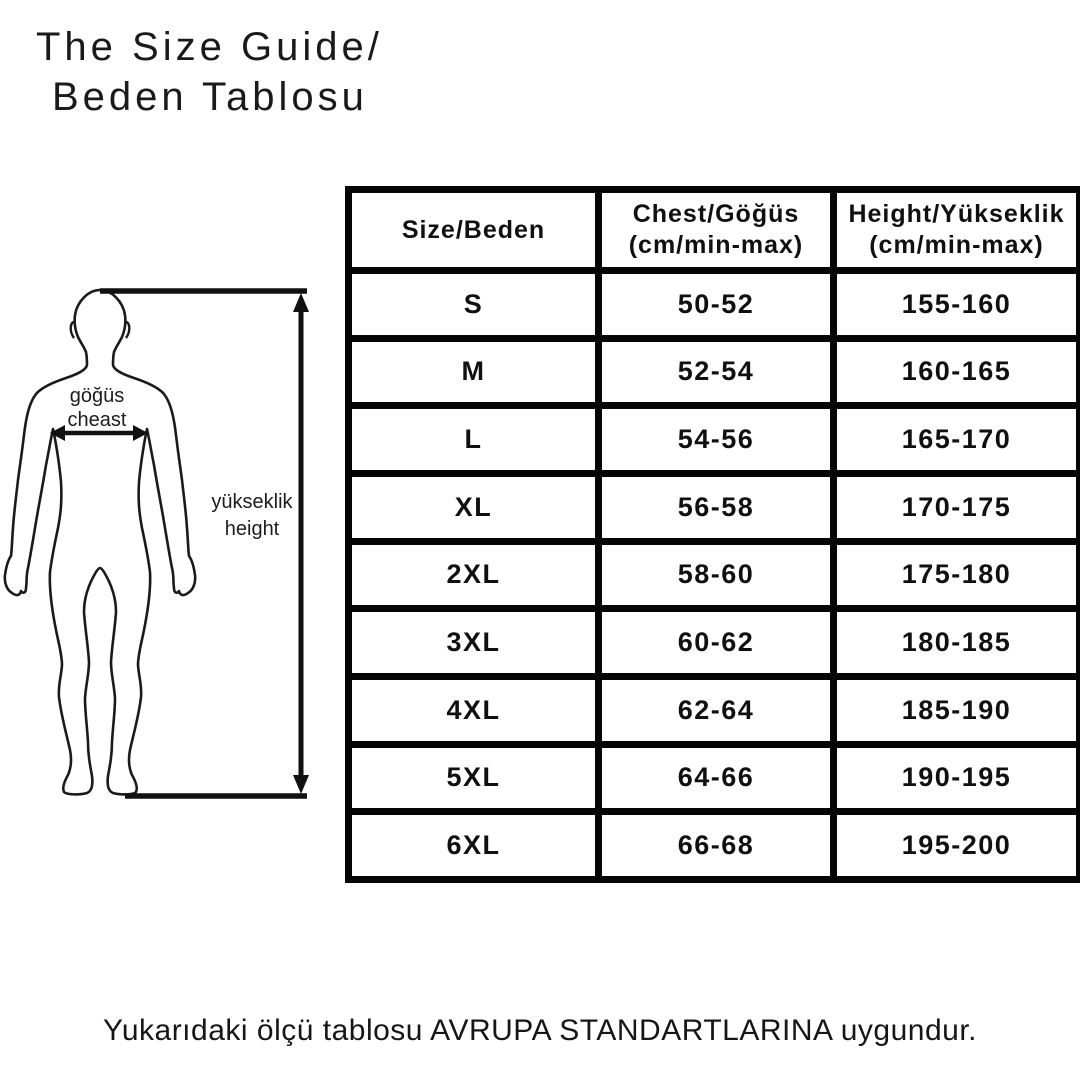  Describe the element at coordinates (716, 245) in the screenshot. I see `header-chest-sub: (cm/min-max)` at that location.